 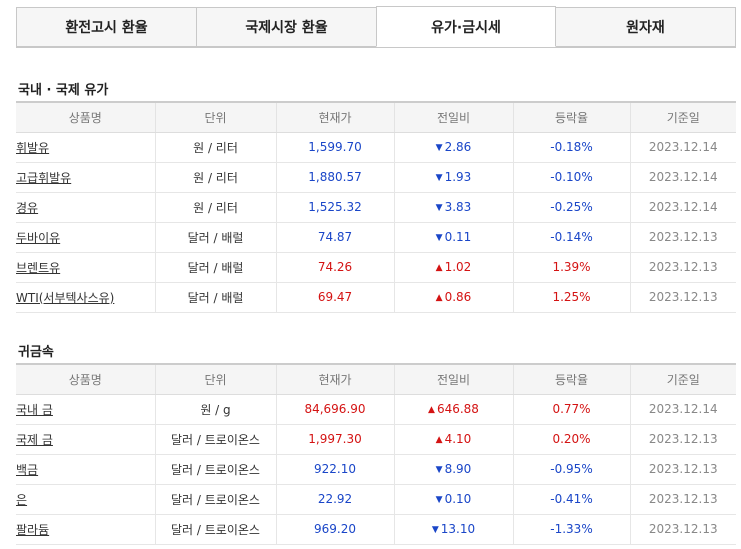 I want to click on current-price-cell: 969.20, so click(x=334, y=529).